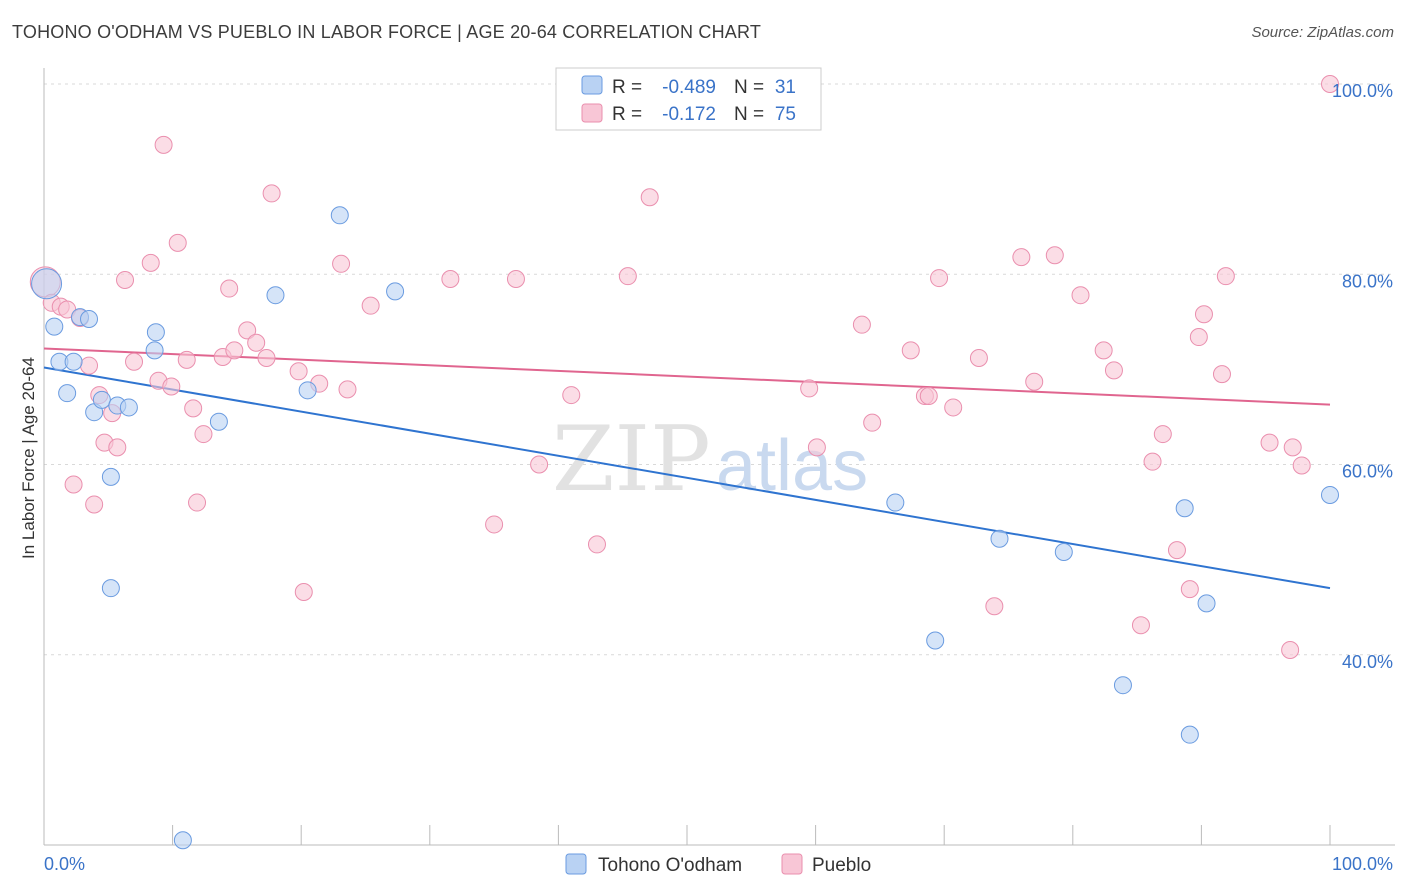 The image size is (1406, 892). I want to click on series-legend-label-pink: Pueblo, so click(841, 865).